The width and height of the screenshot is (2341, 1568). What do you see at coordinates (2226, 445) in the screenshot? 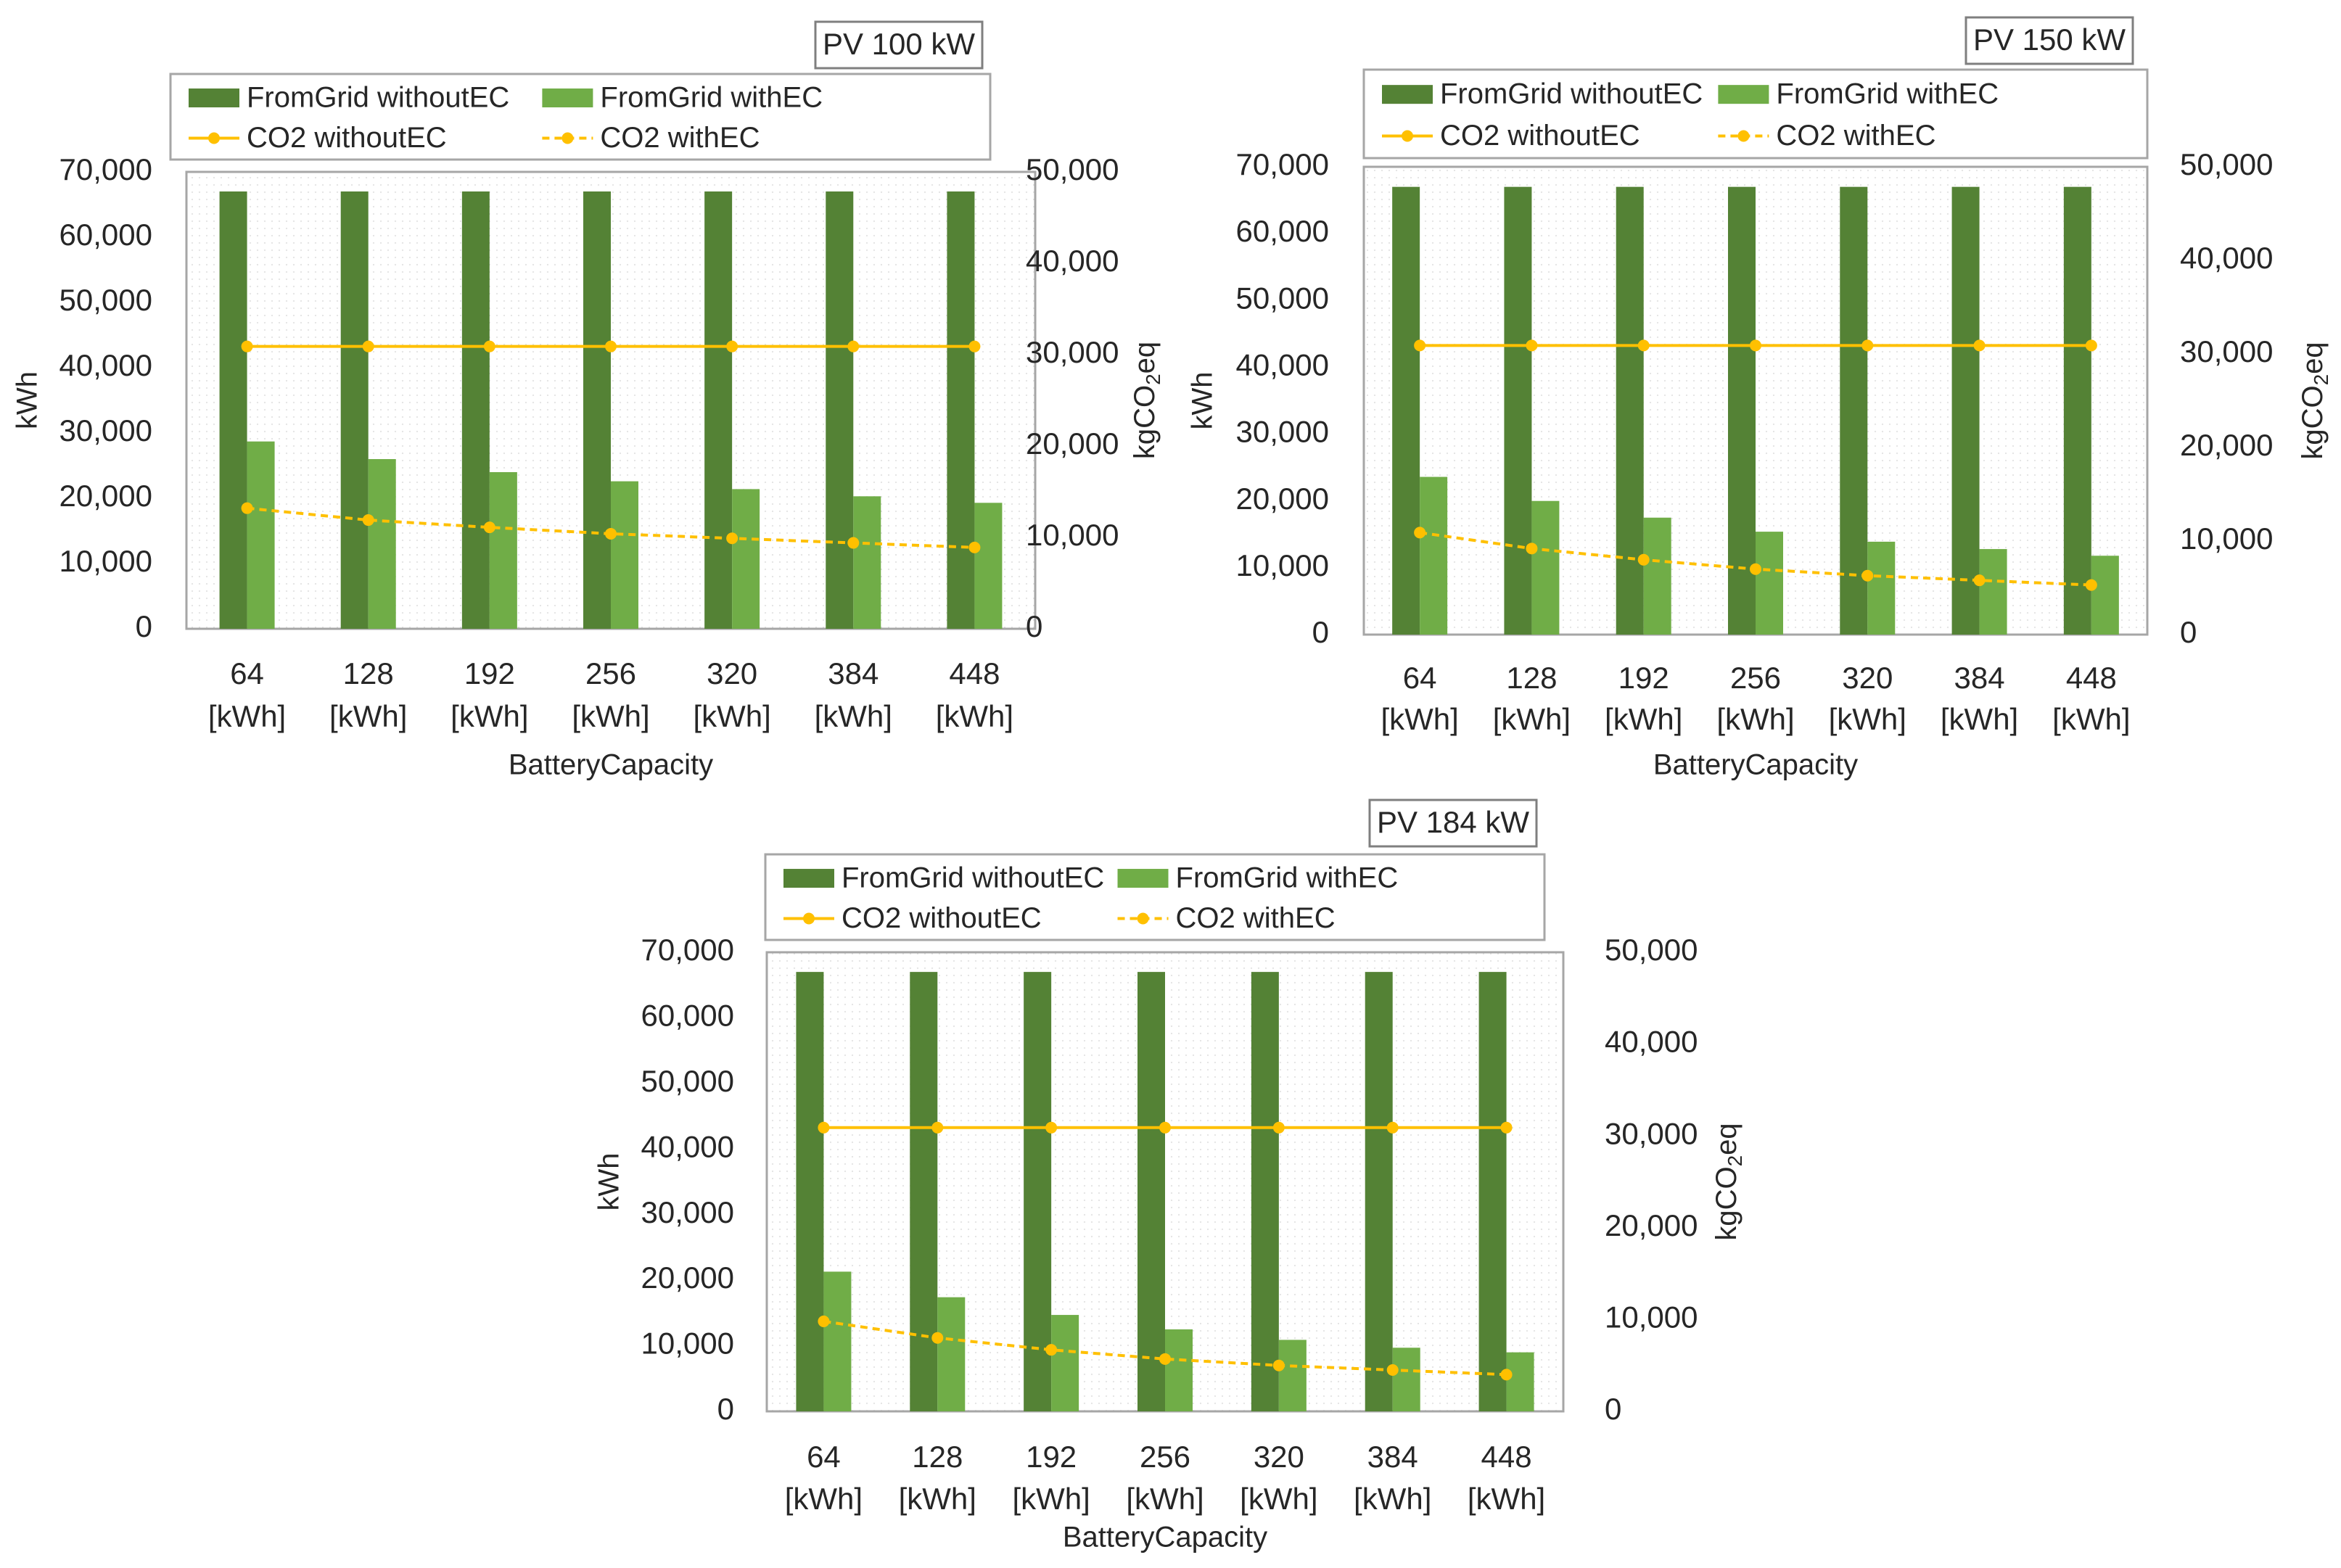
I see `y2-tick-label: 20,000` at bounding box center [2226, 445].